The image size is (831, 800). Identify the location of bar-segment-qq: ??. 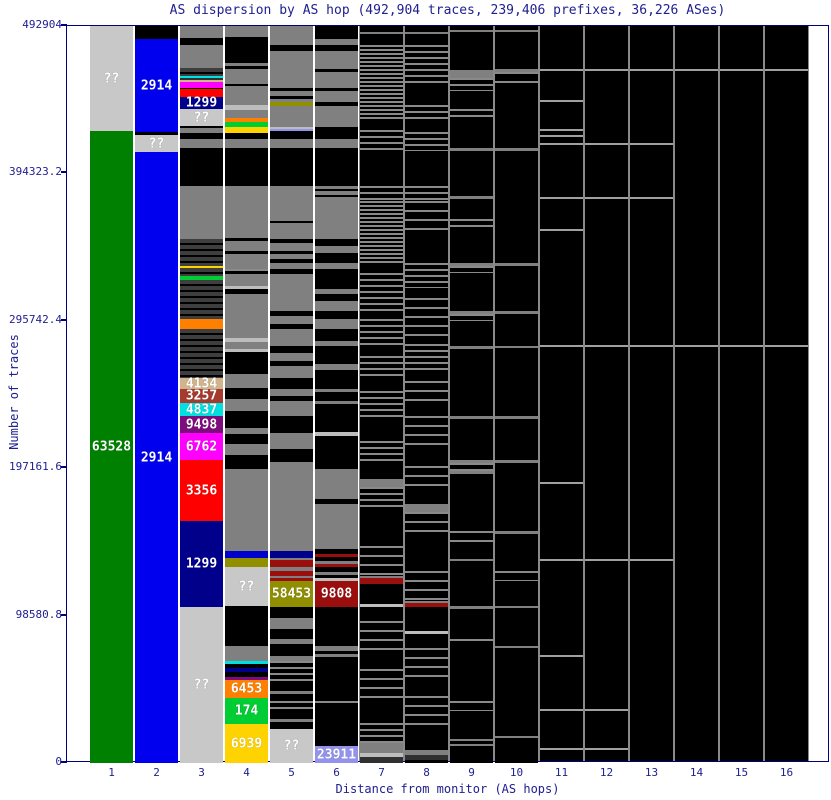
(201, 685).